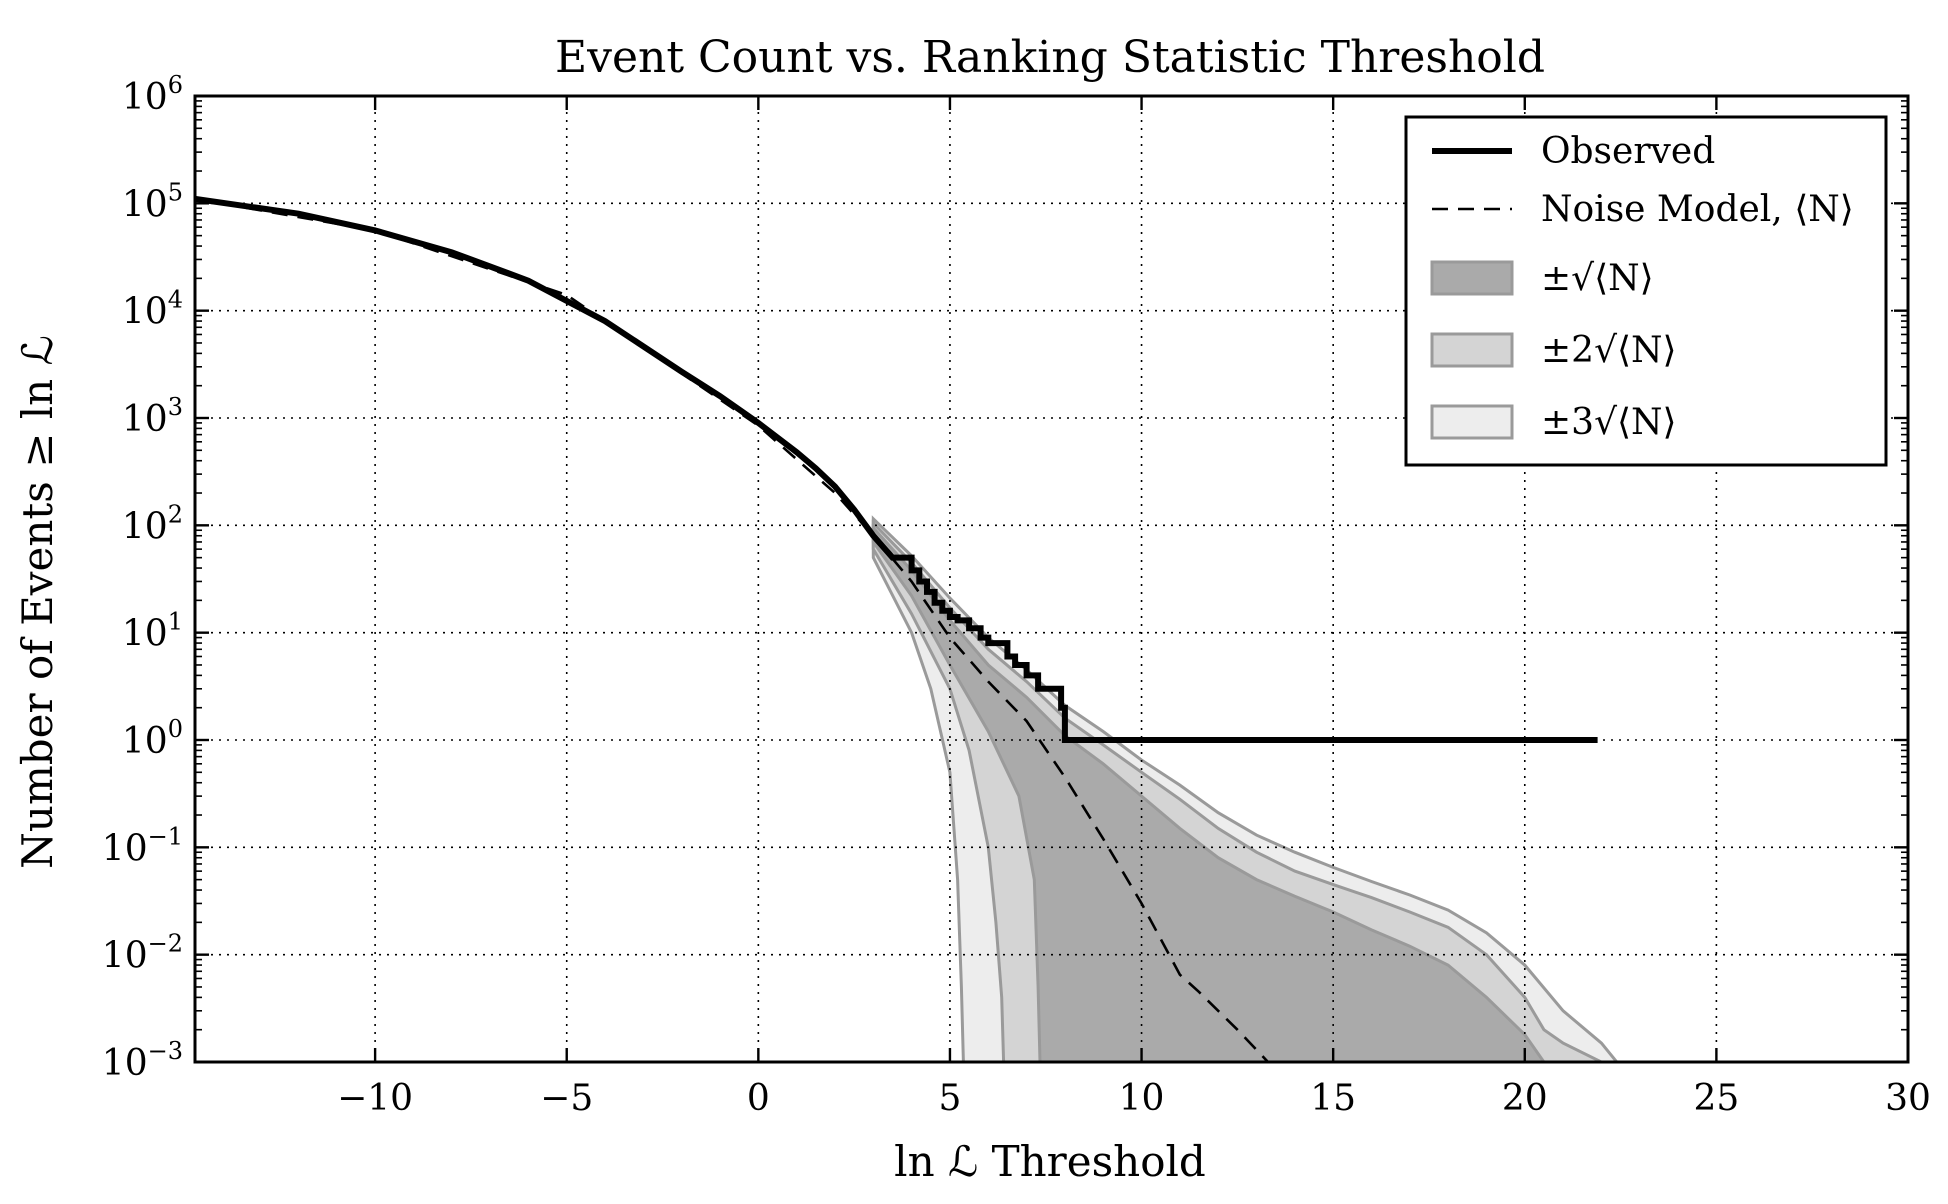 This screenshot has width=1948, height=1204. Describe the element at coordinates (152, 631) in the screenshot. I see `y-tick-label: 10¹` at that location.